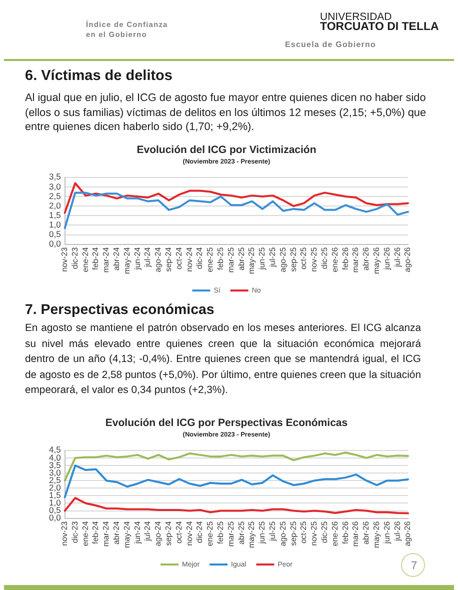  I want to click on text: UNIVERSIDAD, so click(356, 17).